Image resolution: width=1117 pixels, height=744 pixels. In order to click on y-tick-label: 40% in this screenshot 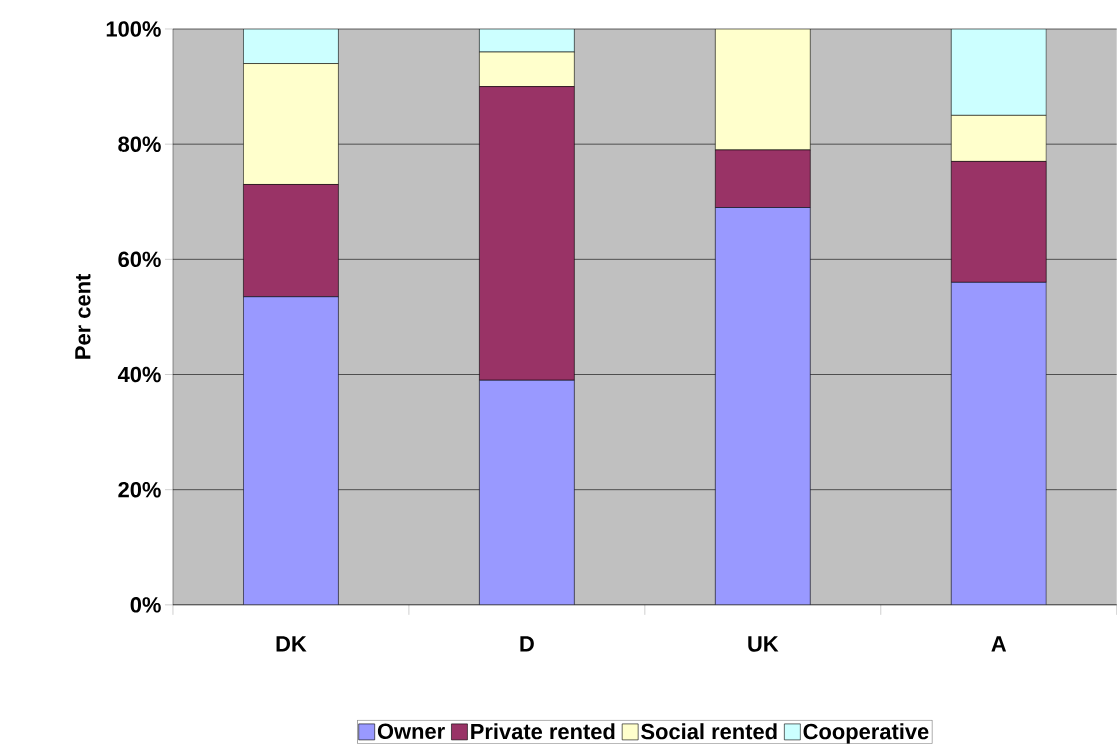, I will do `click(139, 374)`.